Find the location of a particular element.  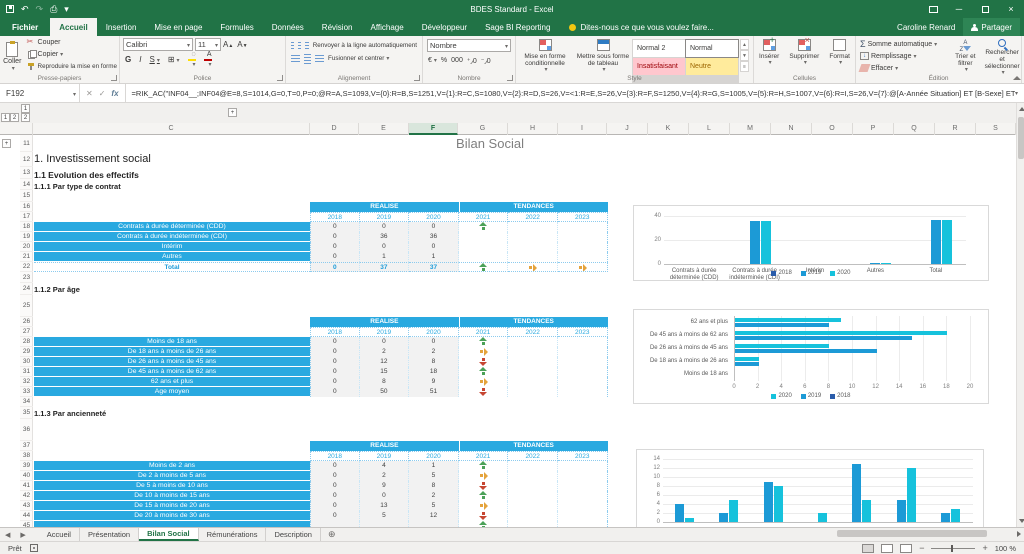

gallery-up-icon: ▲ is located at coordinates (744, 44).